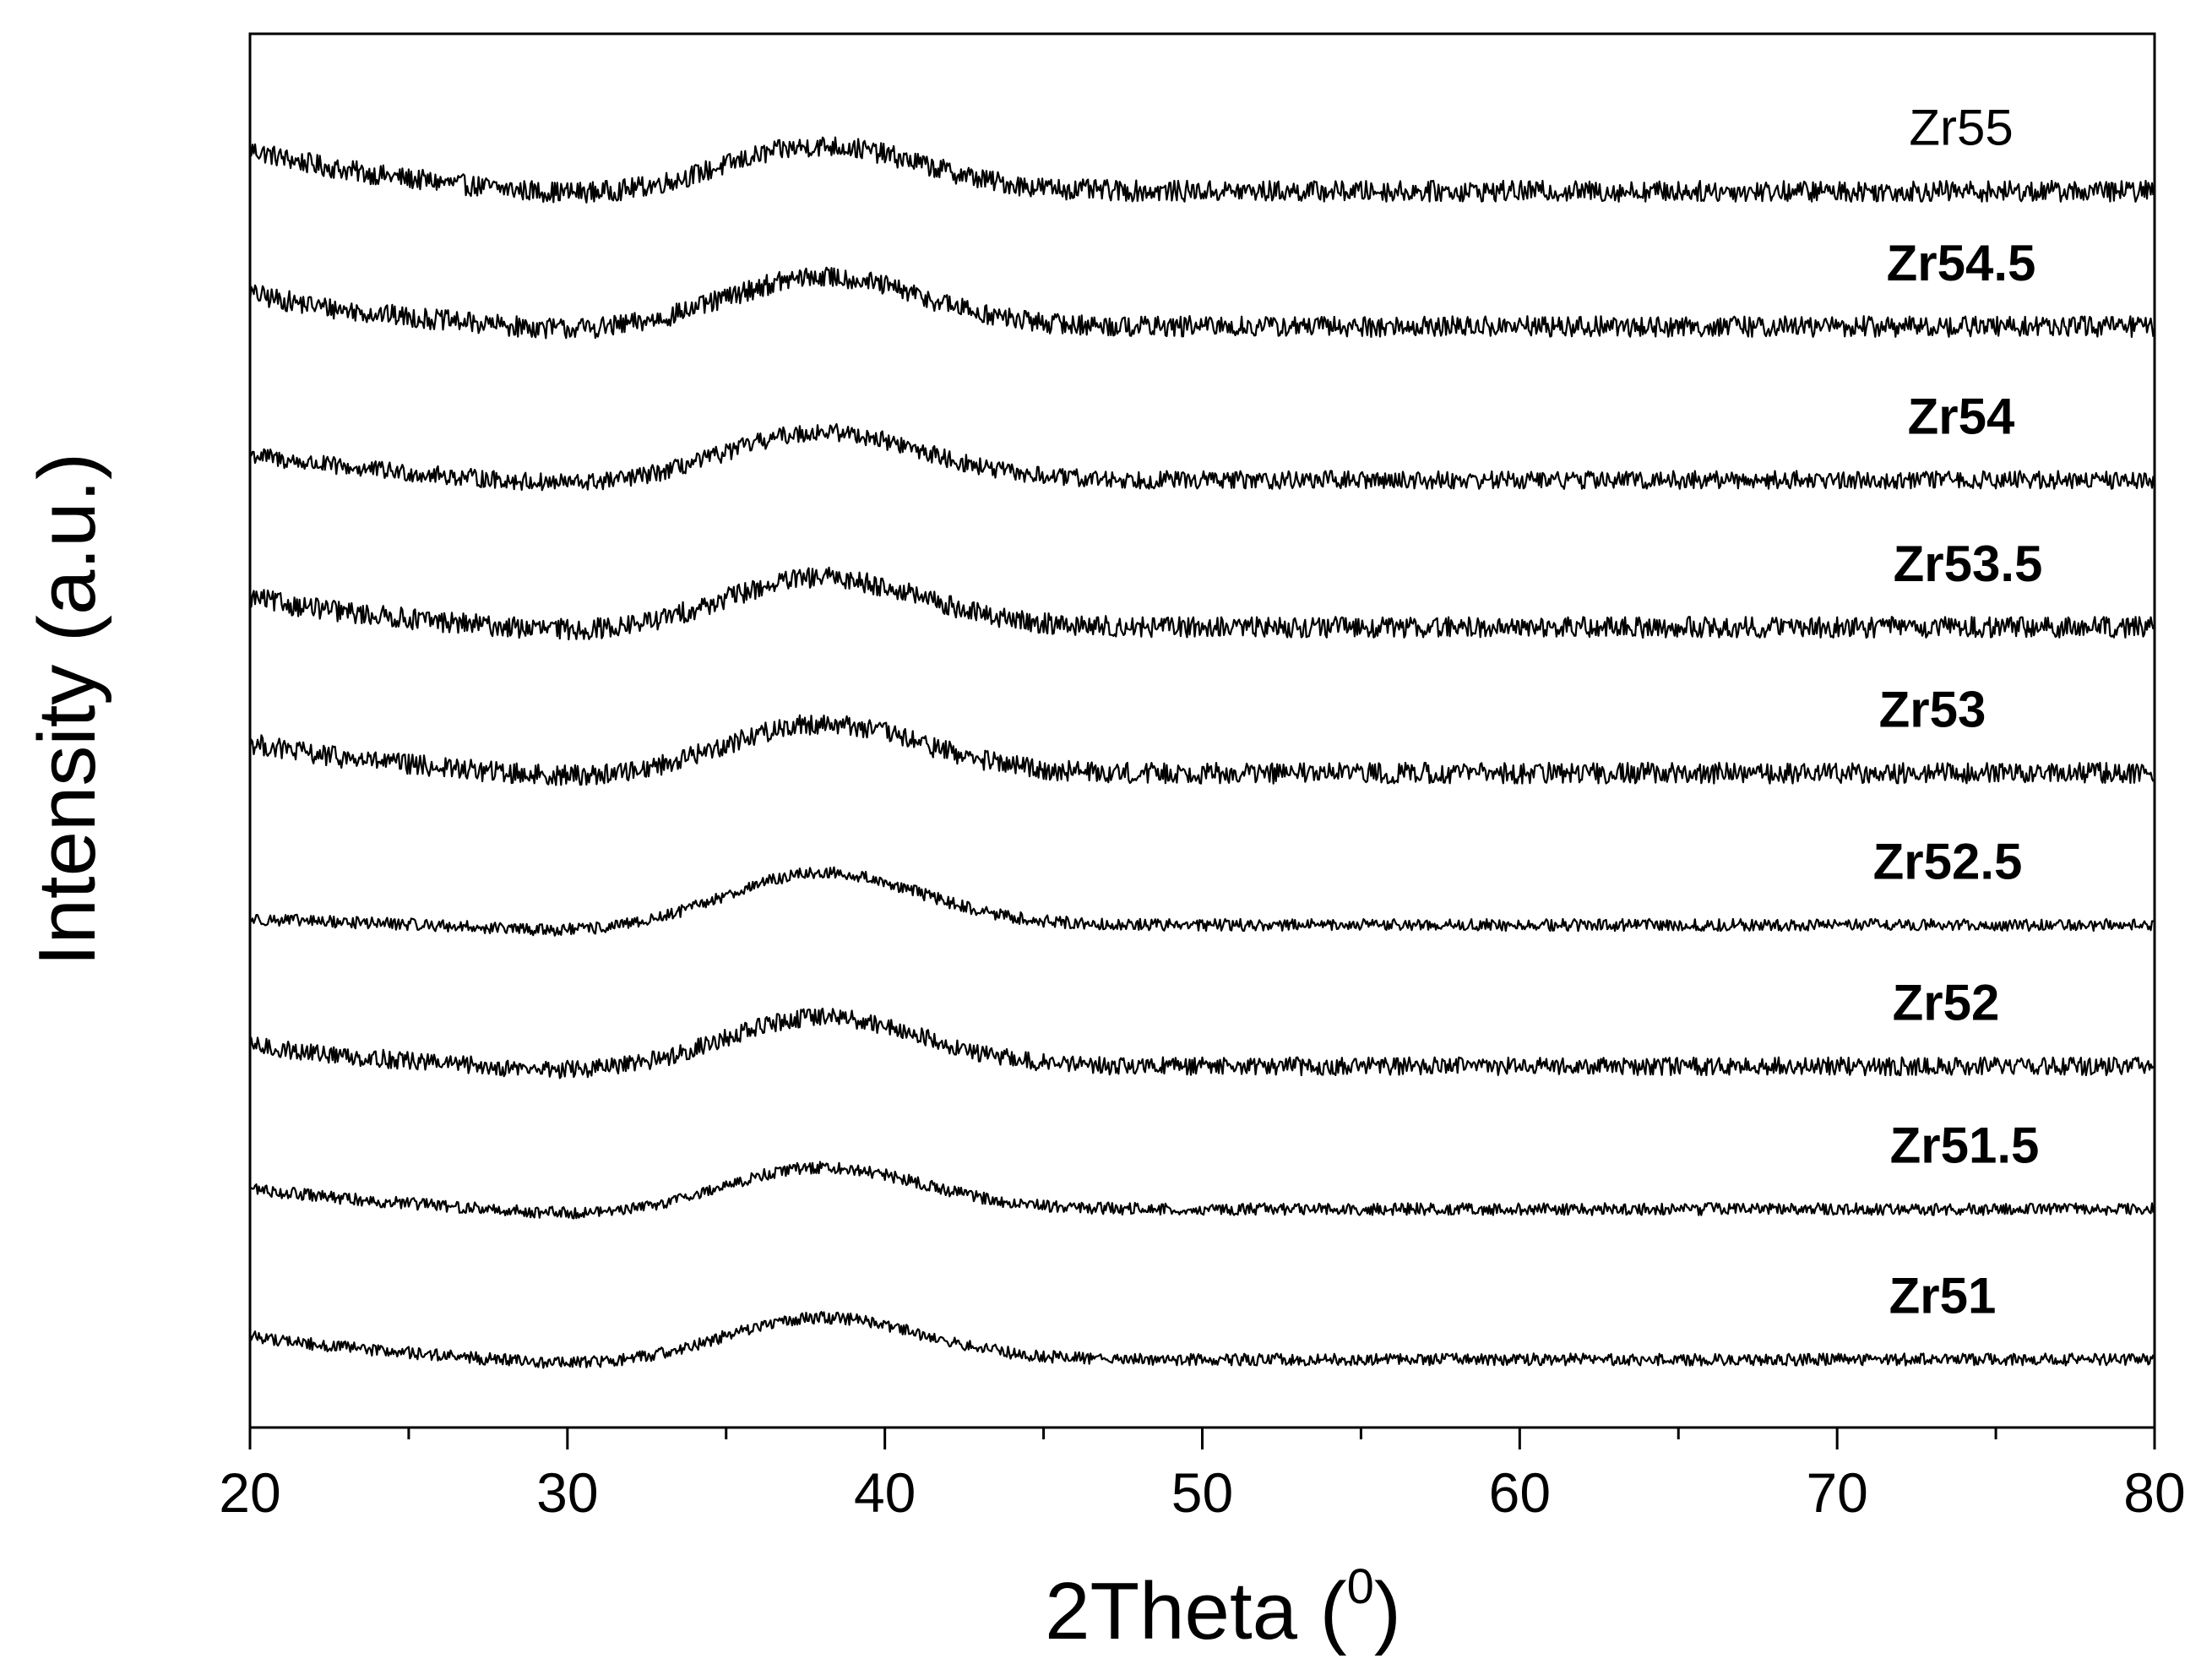 This screenshot has width=2212, height=1675. What do you see at coordinates (1202, 457) in the screenshot?
I see `trace-zr54` at bounding box center [1202, 457].